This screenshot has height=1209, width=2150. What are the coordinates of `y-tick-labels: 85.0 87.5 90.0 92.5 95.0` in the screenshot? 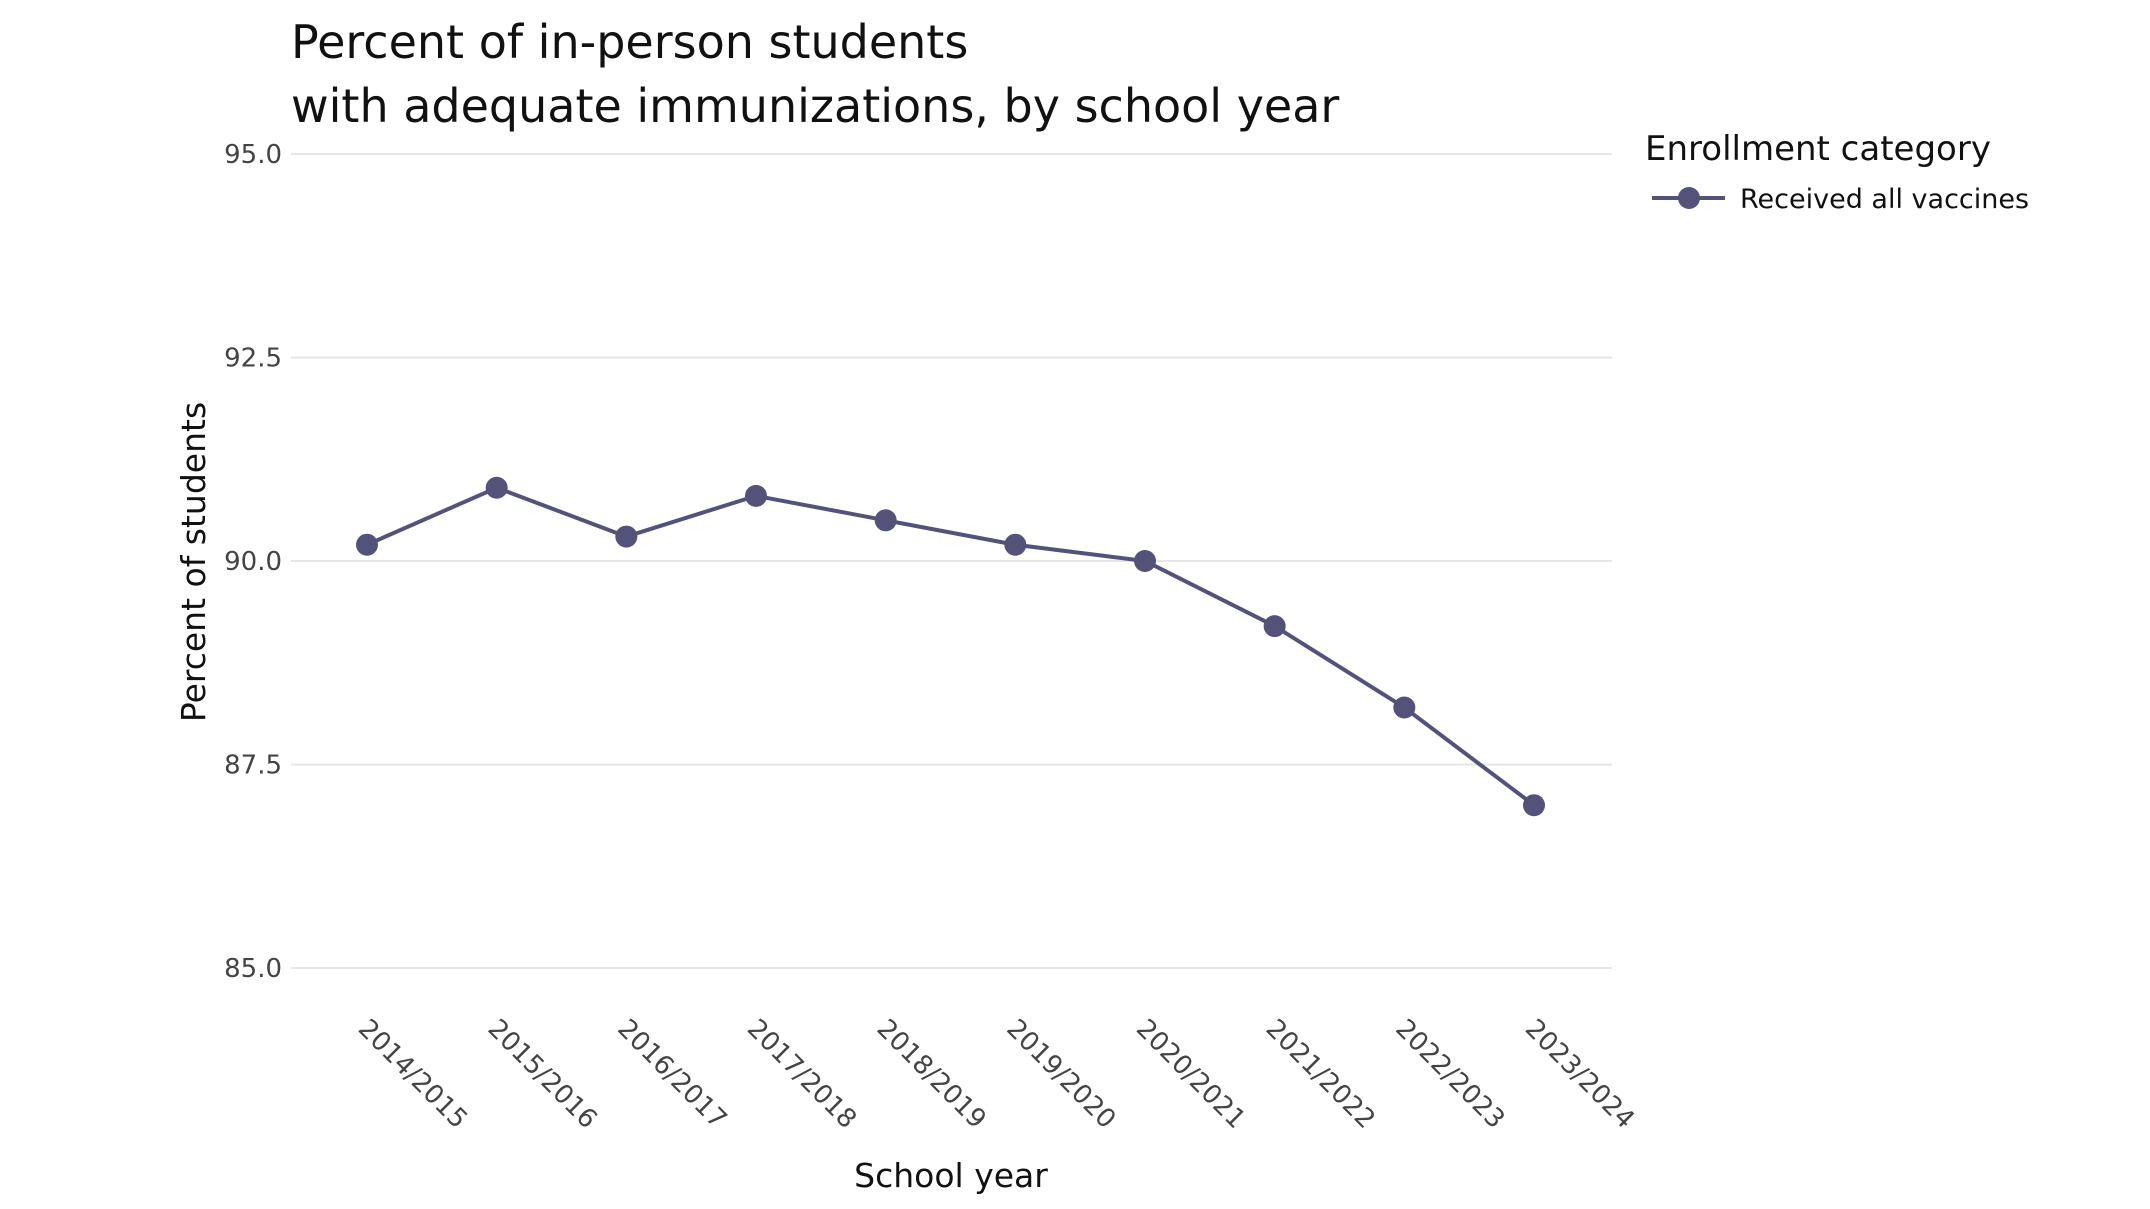 It's located at (253, 562).